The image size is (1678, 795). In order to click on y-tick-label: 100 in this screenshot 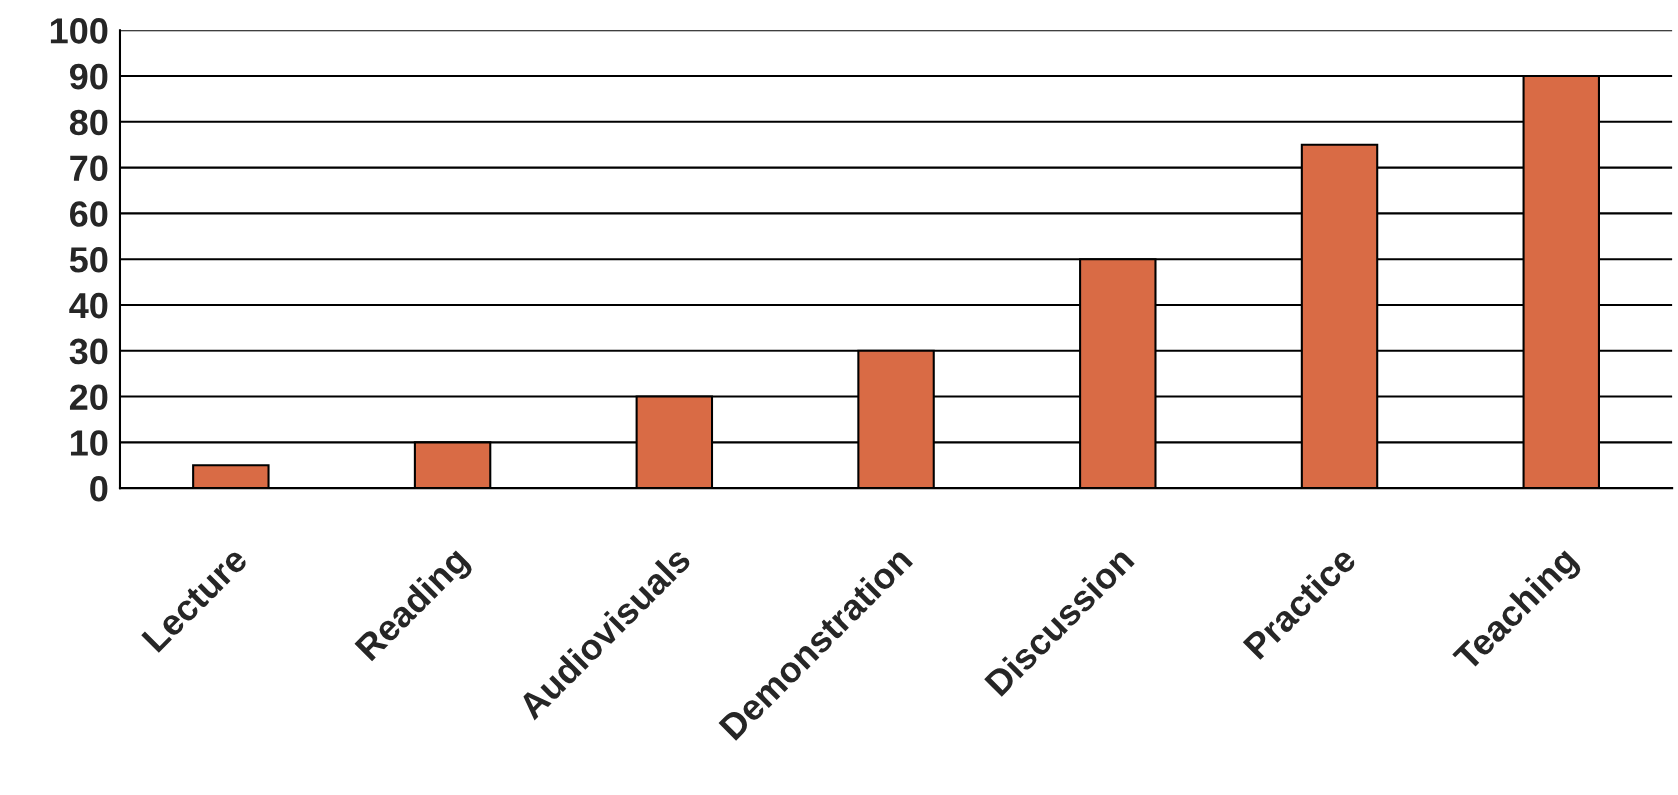, I will do `click(79, 31)`.